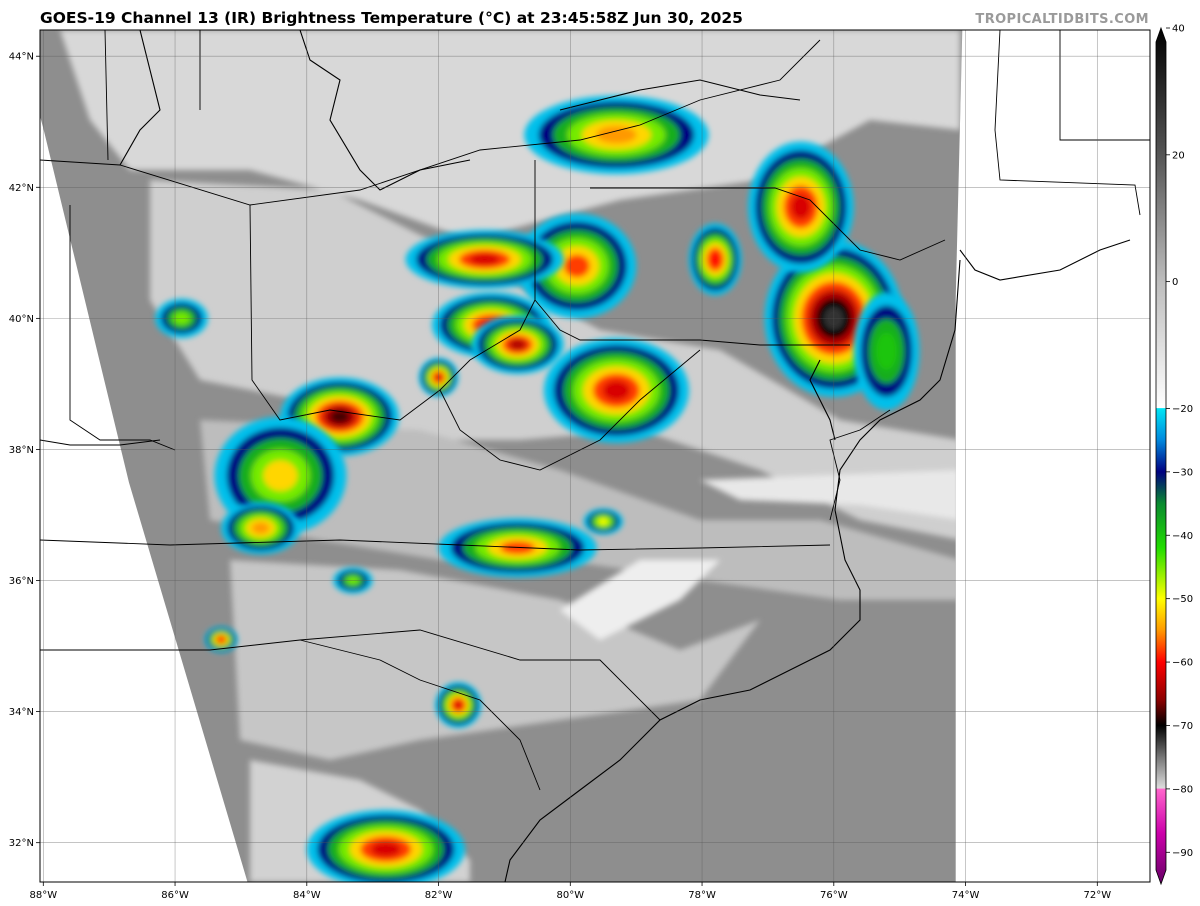 The width and height of the screenshot is (1200, 906). I want to click on lon-tick-label: 80°W, so click(570, 895).